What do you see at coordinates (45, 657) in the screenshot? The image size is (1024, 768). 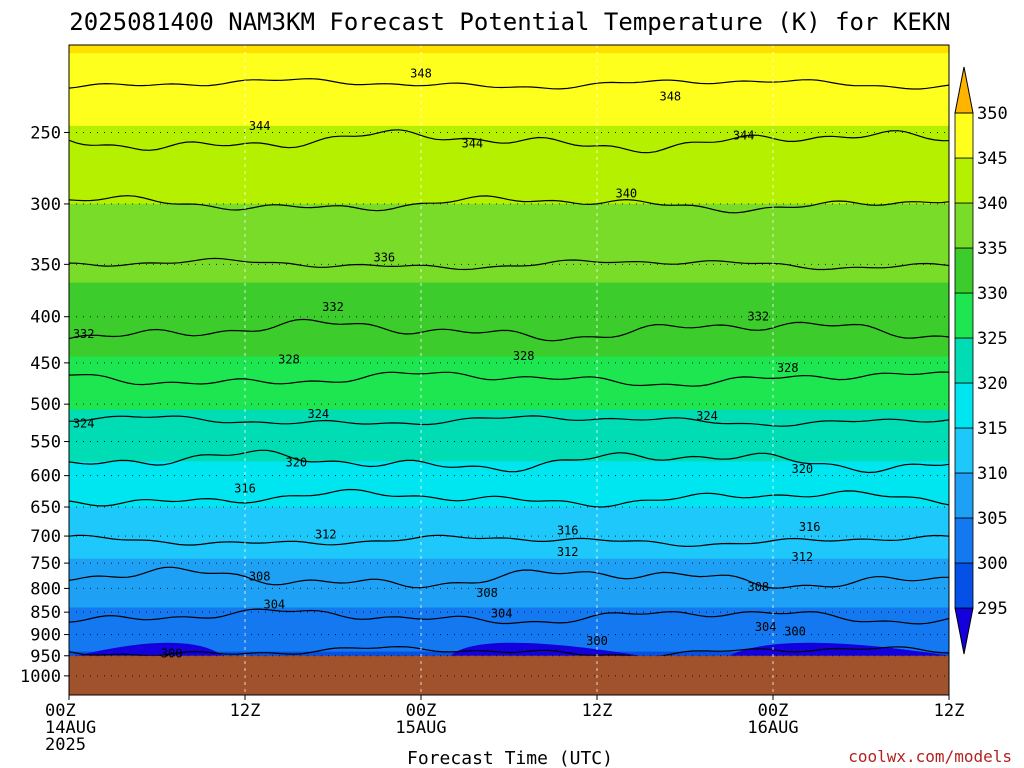 I see `y-tick-label: 950` at bounding box center [45, 657].